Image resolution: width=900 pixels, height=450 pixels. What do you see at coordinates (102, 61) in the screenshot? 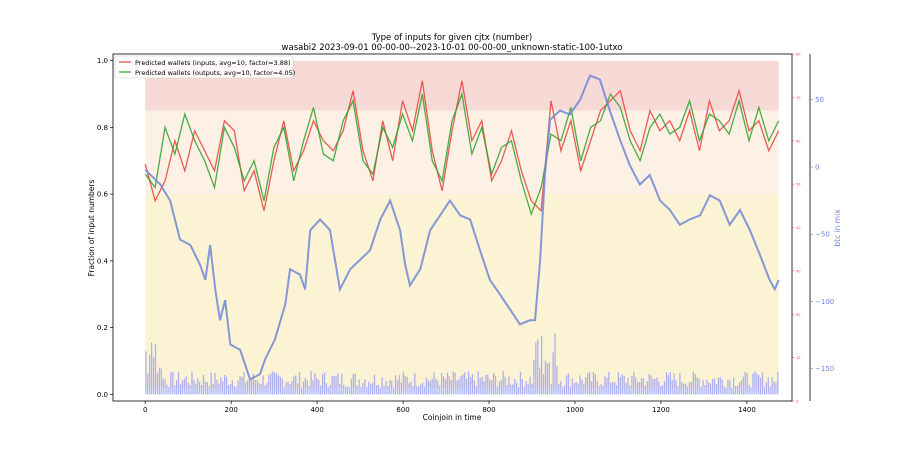
I see `y-tick-label: 1.0` at bounding box center [102, 61].